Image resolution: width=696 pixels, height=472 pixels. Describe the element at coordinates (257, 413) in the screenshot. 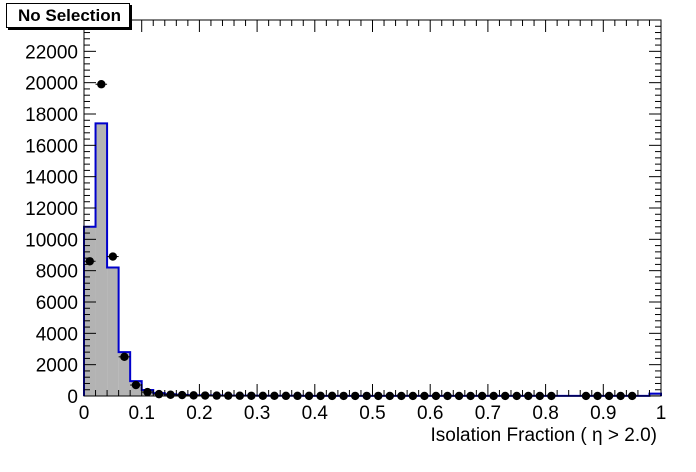

I see `x-tick-label: 0.3` at that location.